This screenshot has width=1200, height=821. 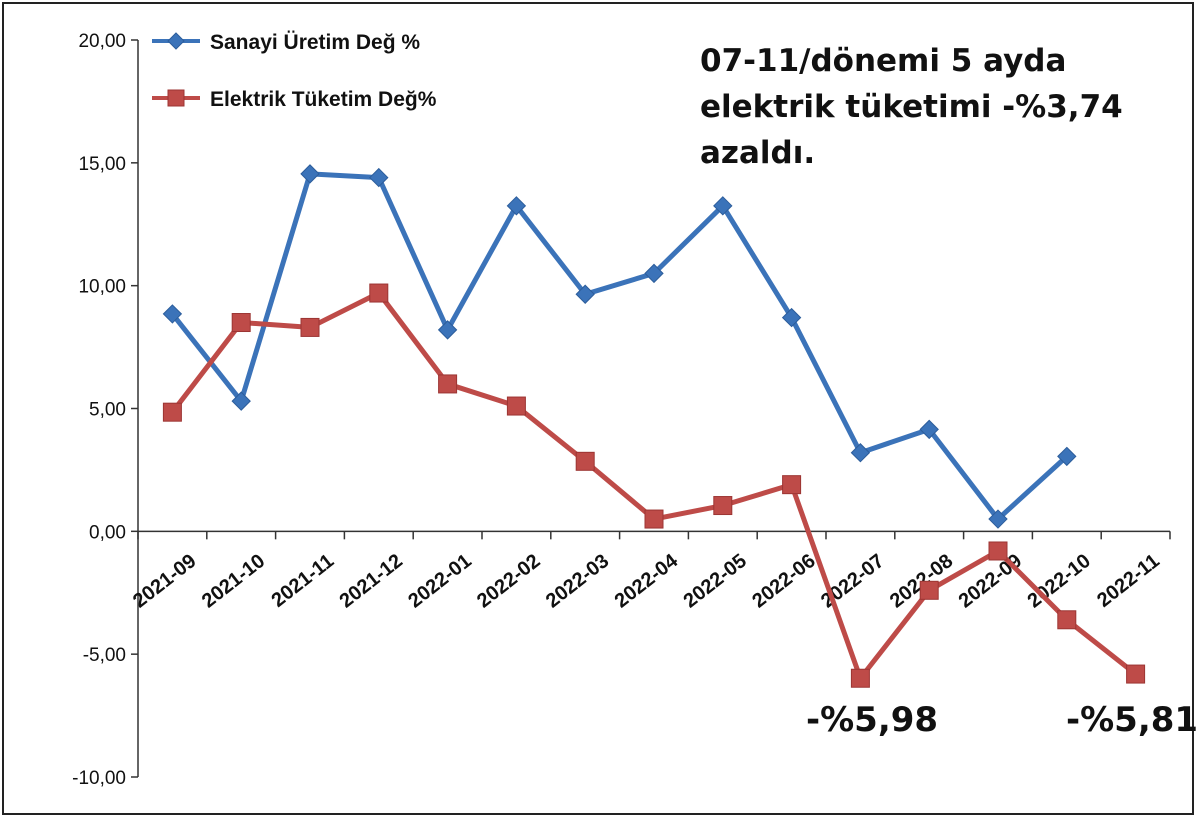 What do you see at coordinates (647, 580) in the screenshot?
I see `x-tick-label: 2022-04` at bounding box center [647, 580].